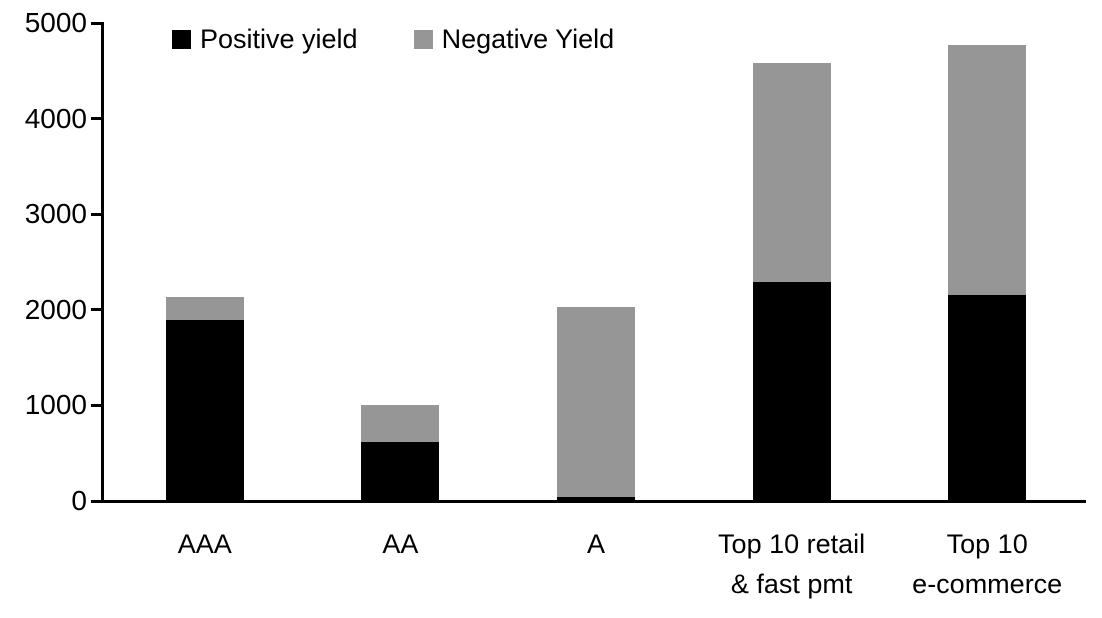 Image resolution: width=1102 pixels, height=618 pixels. What do you see at coordinates (181, 39) in the screenshot?
I see `legend-swatch-positive-icon` at bounding box center [181, 39].